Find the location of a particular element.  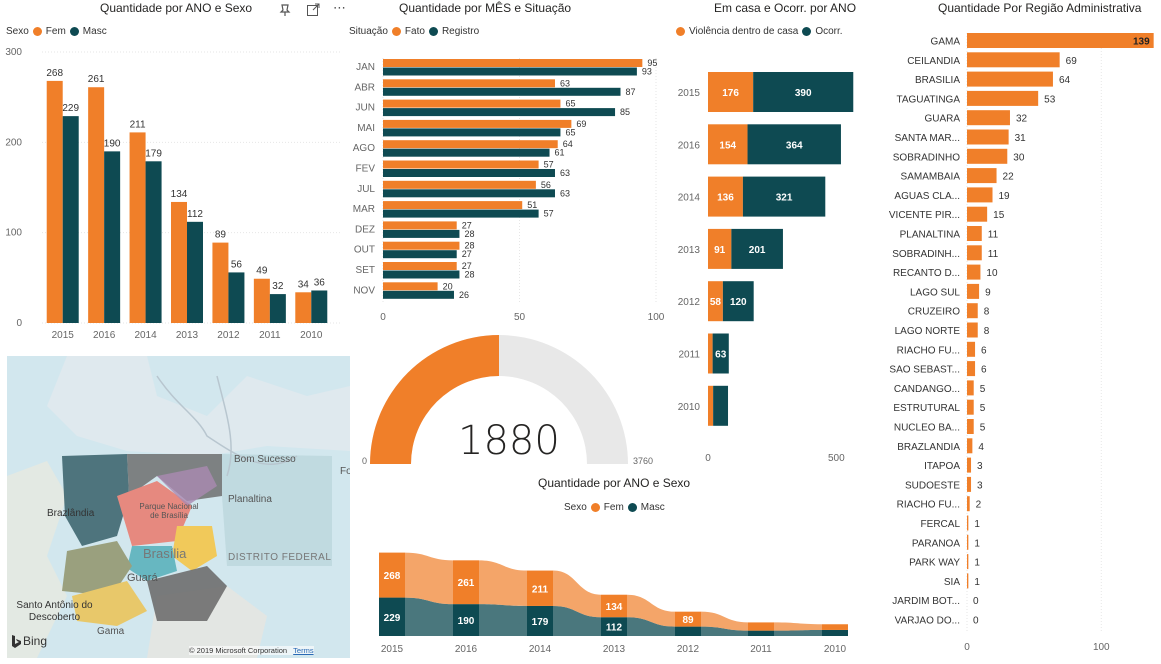

chart2-y-tick: AGO is located at coordinates (364, 148).